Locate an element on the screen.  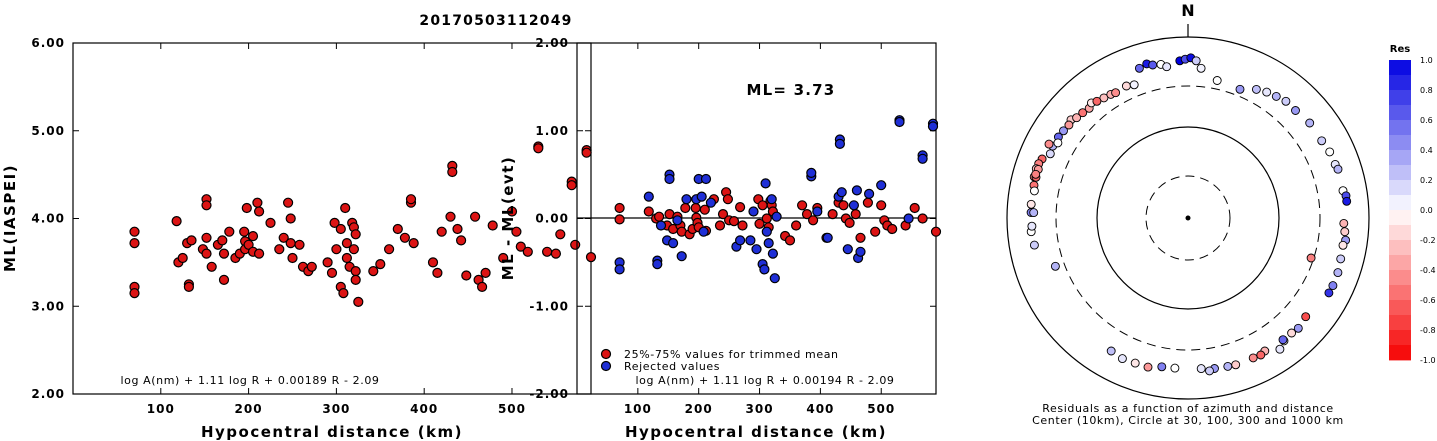
colorbar-ticks: 1.0 0.8 0.6 0.4 0.2 0.0 -0.2 -0.4 -0.6 -0.8 -1.0 is located at coordinates (1428, 210).